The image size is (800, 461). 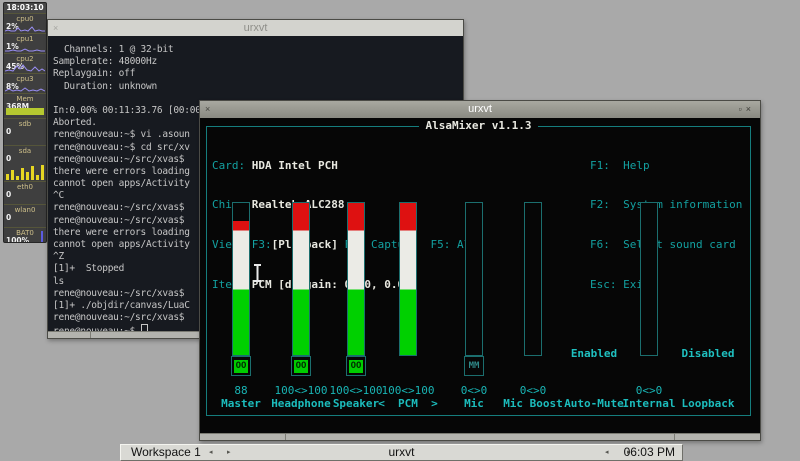 I want to click on monitor-section-cpu2: cpu2 45%, so click(x=25, y=63).